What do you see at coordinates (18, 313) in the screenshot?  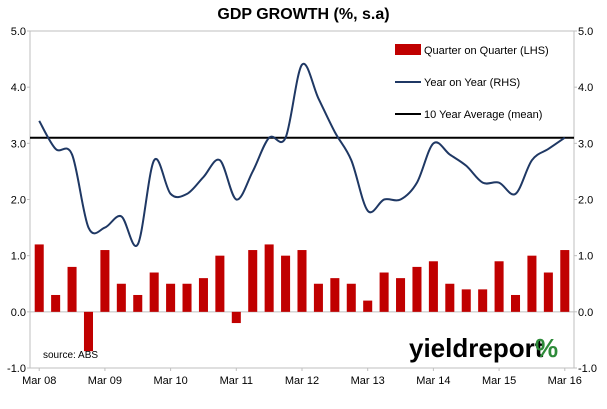 I see `y-left-tick-label: 0.0` at bounding box center [18, 313].